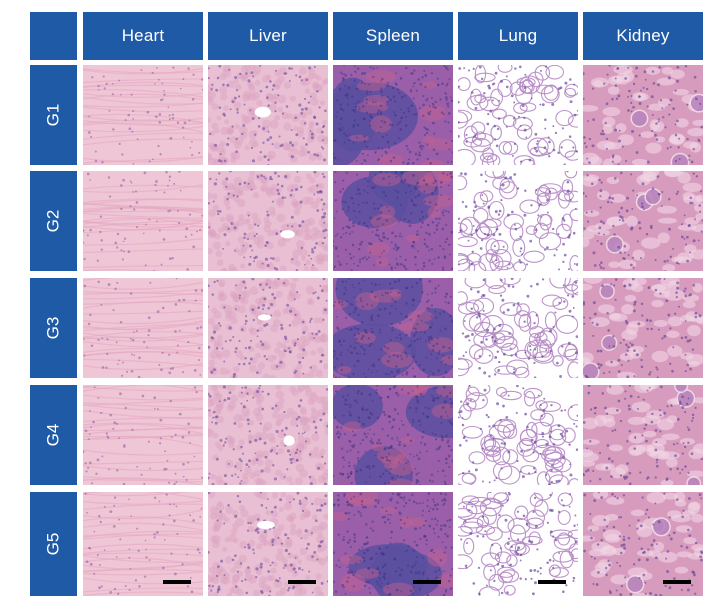  What do you see at coordinates (53, 36) in the screenshot?
I see `corner-blank` at bounding box center [53, 36].